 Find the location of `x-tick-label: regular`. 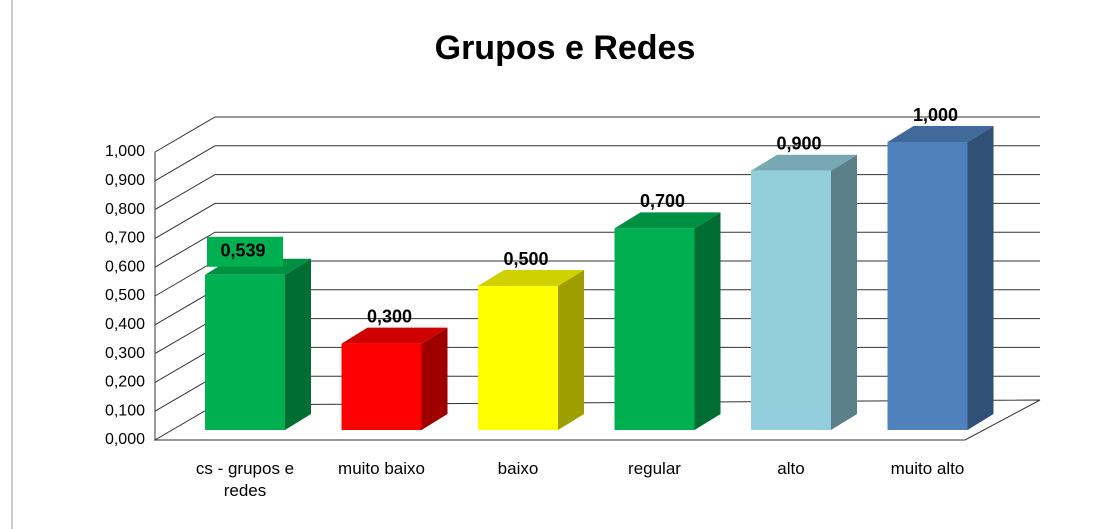

x-tick-label: regular is located at coordinates (654, 468).